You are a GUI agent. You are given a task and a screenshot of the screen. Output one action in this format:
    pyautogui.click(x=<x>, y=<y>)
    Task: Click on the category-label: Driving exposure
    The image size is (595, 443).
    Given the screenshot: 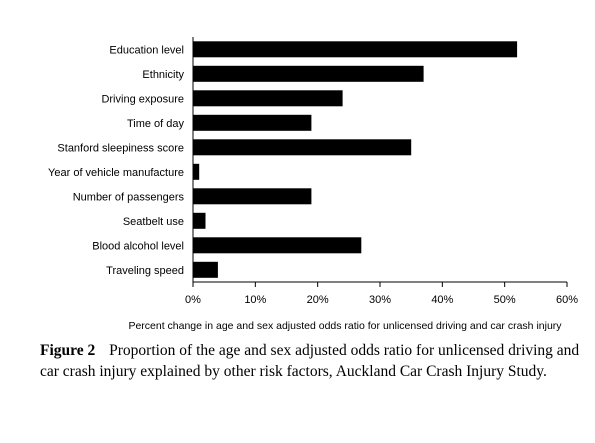 What is the action you would take?
    pyautogui.click(x=142, y=99)
    